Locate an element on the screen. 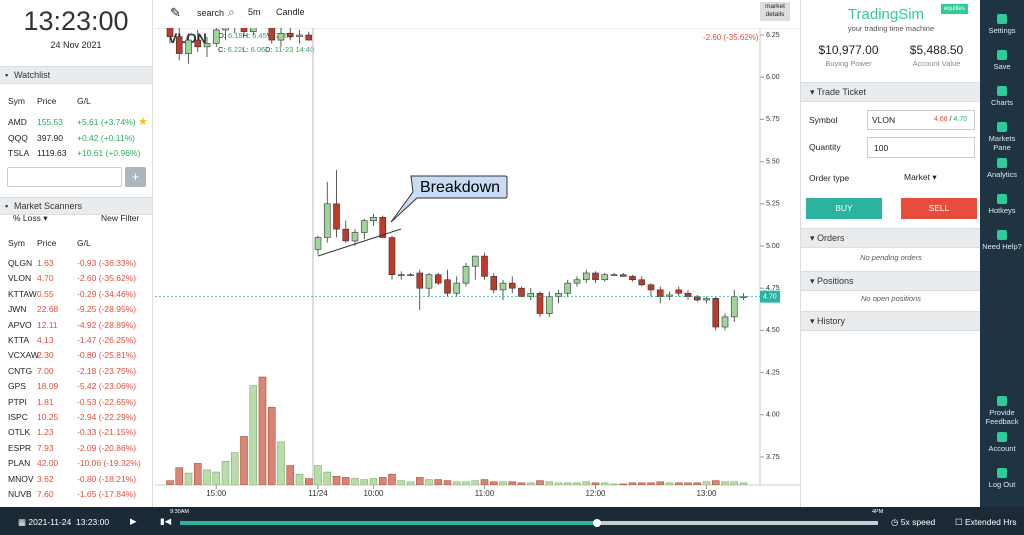 The height and width of the screenshot is (535, 1024). row-symbol: KTTAW is located at coordinates (22, 293).